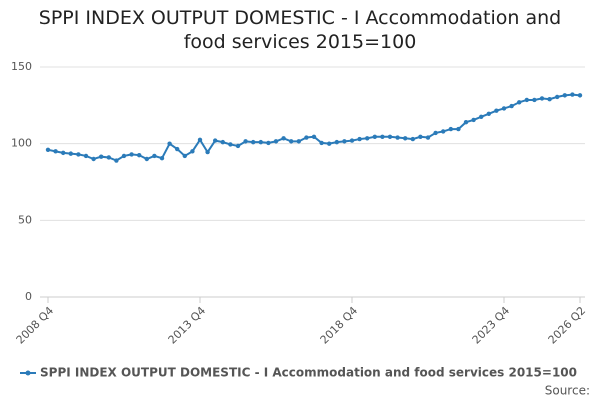  I want to click on x-tick-label: 2018 Q4, so click(339, 325).